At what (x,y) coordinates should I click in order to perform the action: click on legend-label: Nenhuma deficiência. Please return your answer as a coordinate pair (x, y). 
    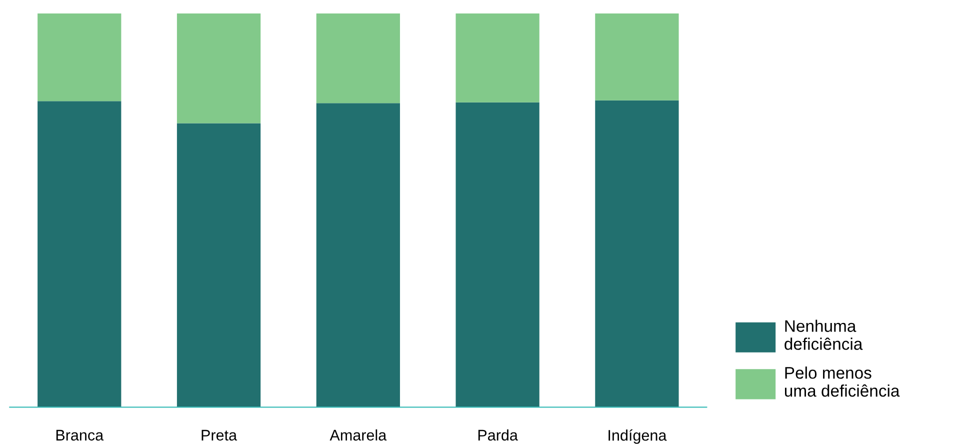
    Looking at the image, I should click on (823, 335).